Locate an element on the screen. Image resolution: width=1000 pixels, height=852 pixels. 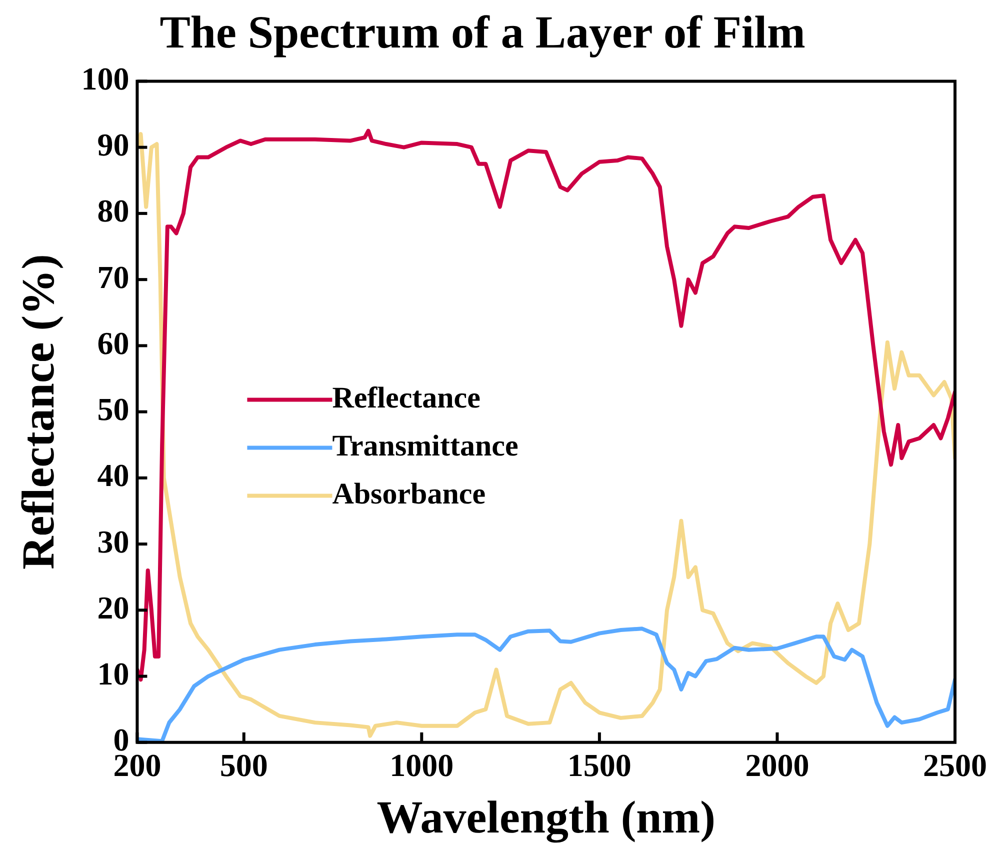
y-axis-title: Reflectance (%) is located at coordinates (38, 412).